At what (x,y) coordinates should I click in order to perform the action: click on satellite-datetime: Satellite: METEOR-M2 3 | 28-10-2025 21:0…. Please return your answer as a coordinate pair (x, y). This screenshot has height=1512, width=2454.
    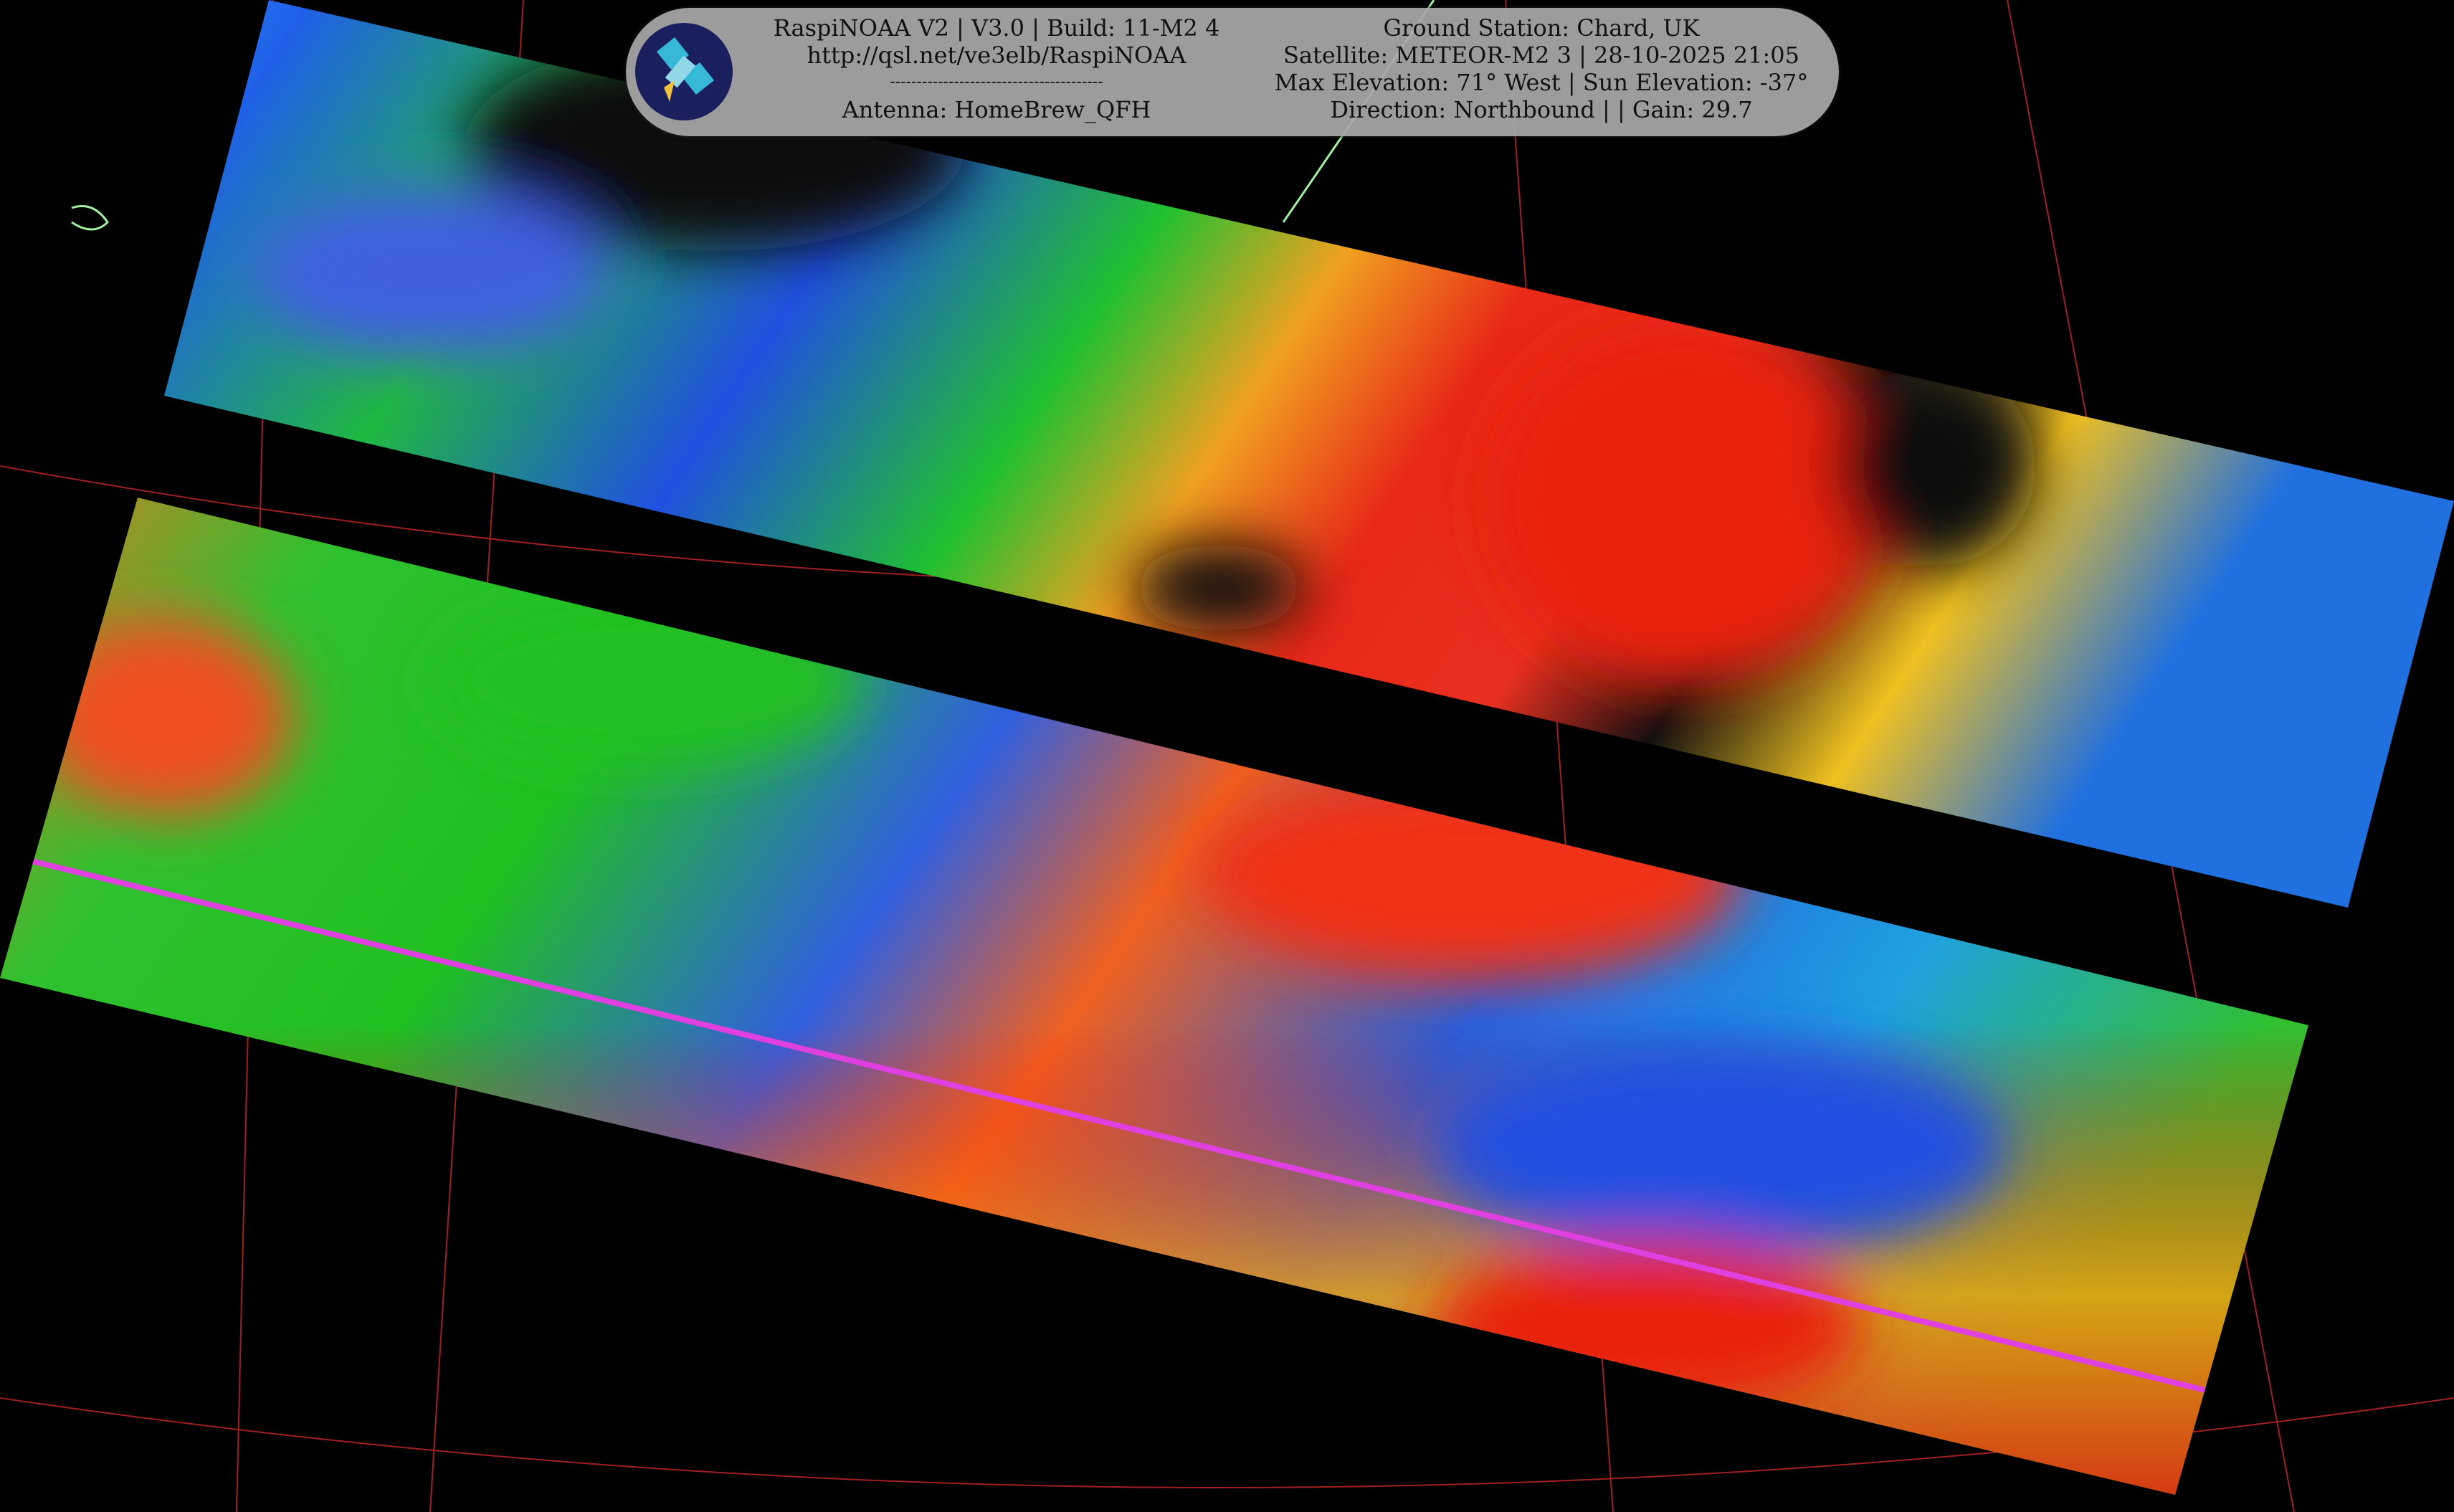
    Looking at the image, I should click on (1541, 55).